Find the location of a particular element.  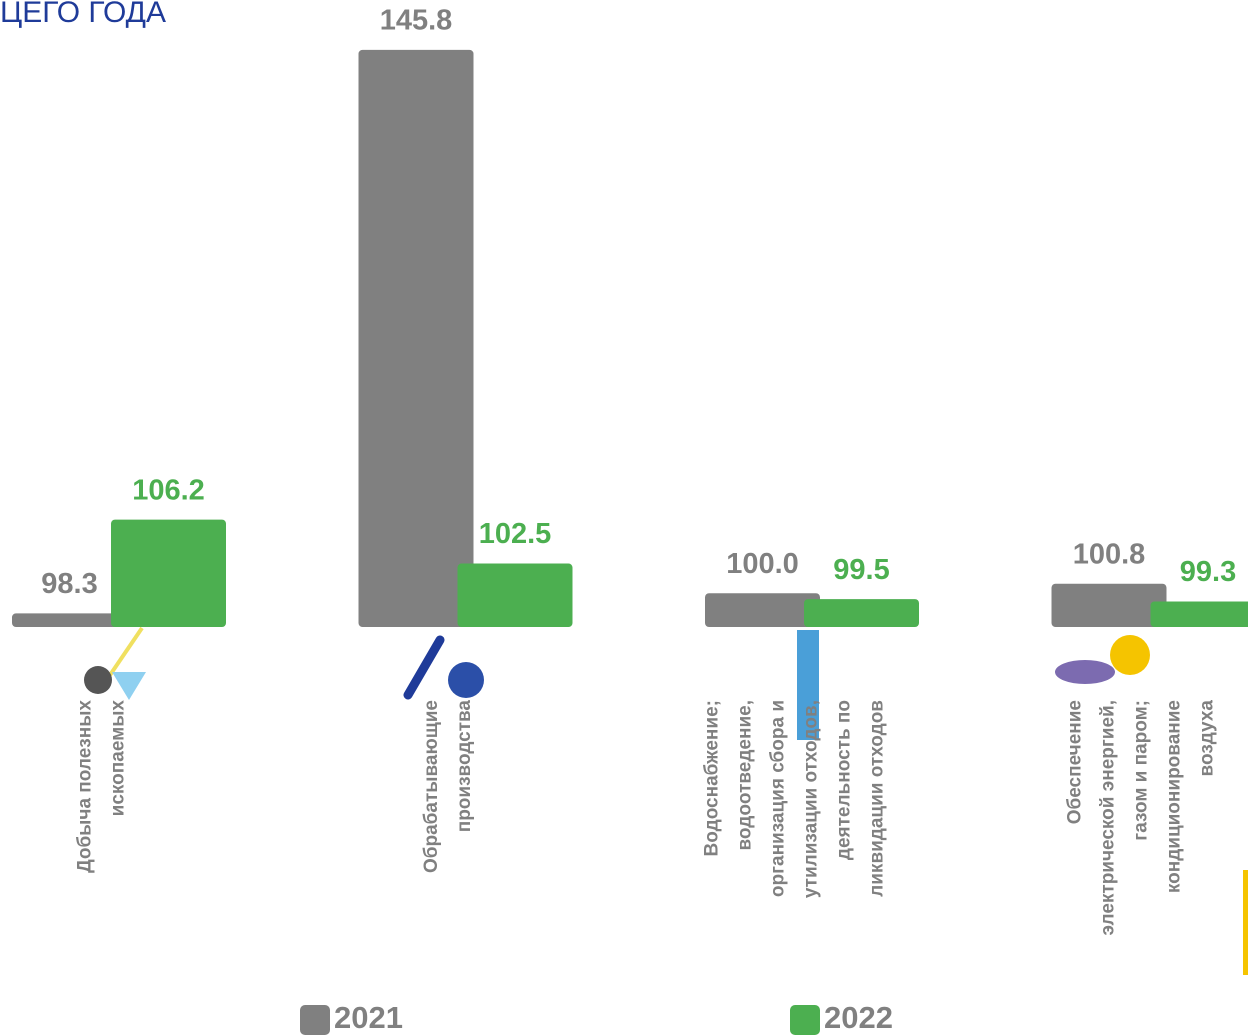

icon-shovel is located at coordinates (98, 680).